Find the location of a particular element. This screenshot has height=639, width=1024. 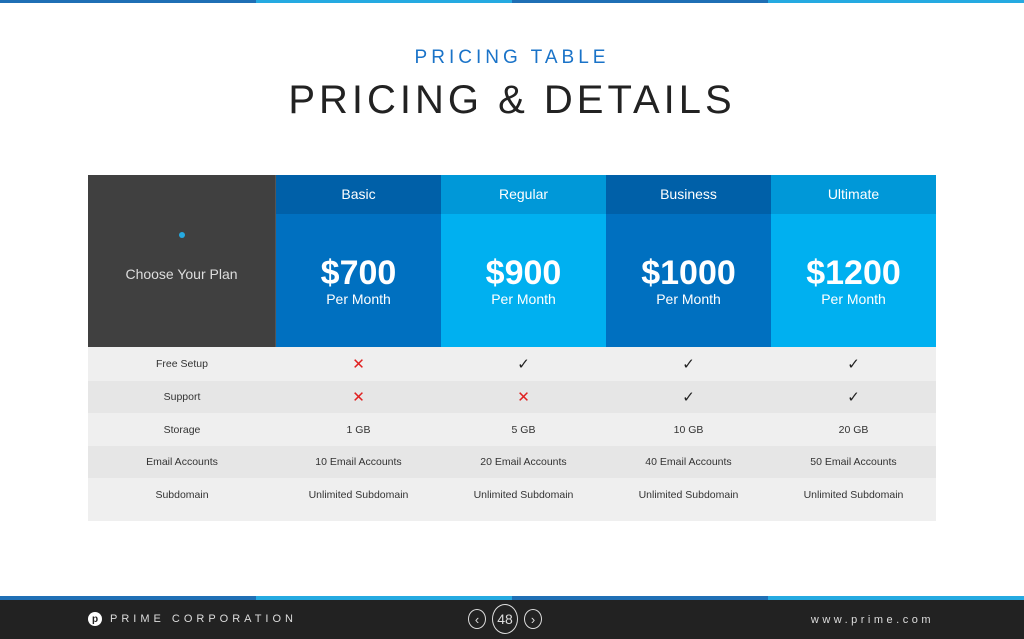

feature-label: Email Accounts is located at coordinates (182, 462).